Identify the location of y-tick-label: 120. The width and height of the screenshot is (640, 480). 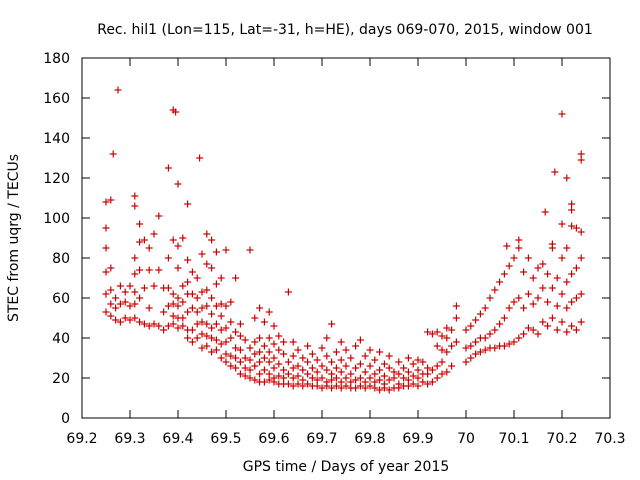
(56, 179).